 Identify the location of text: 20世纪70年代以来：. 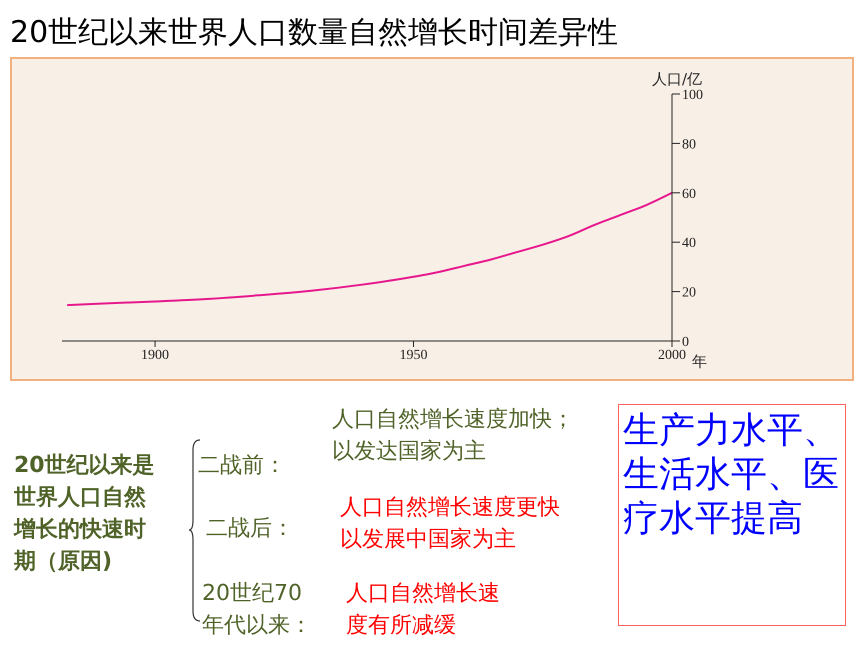
(257, 610).